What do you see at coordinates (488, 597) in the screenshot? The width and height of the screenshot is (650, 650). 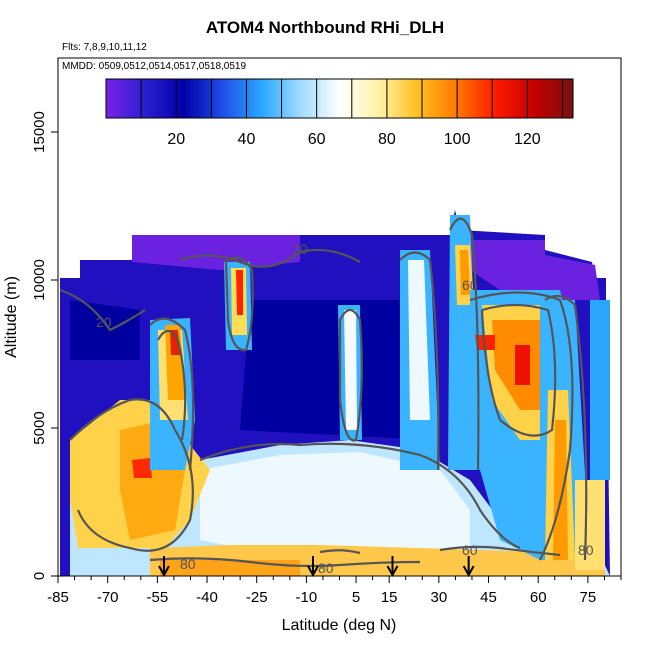 I see `x-tick-label: 45` at bounding box center [488, 597].